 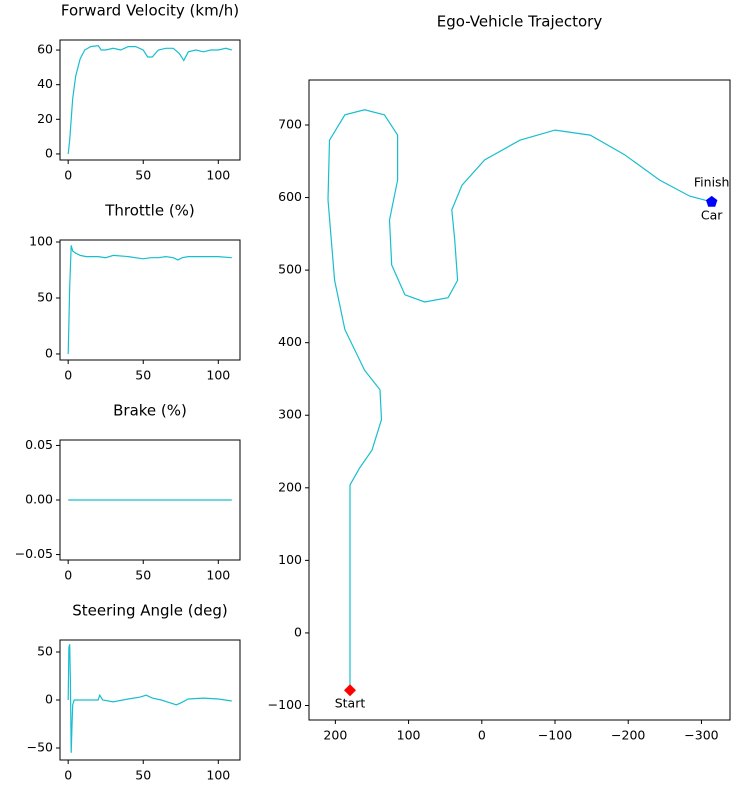 I want to click on annotation: Start, so click(x=350, y=703).